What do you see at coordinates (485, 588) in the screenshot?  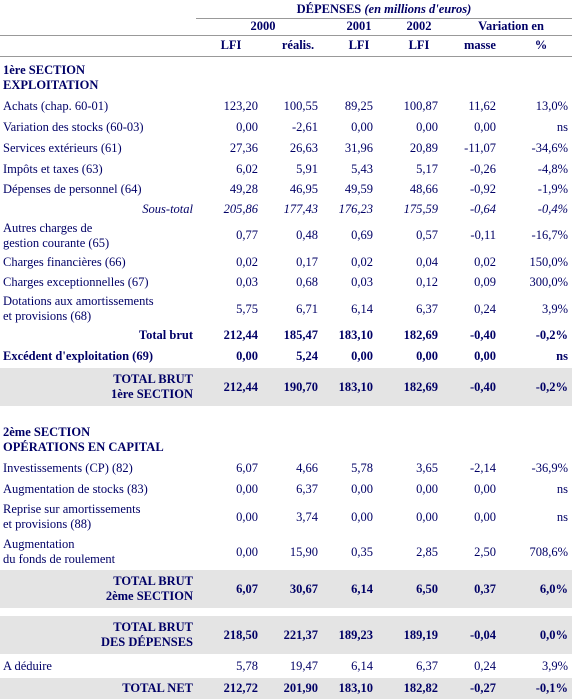 I see `cell-value: 0,37` at bounding box center [485, 588].